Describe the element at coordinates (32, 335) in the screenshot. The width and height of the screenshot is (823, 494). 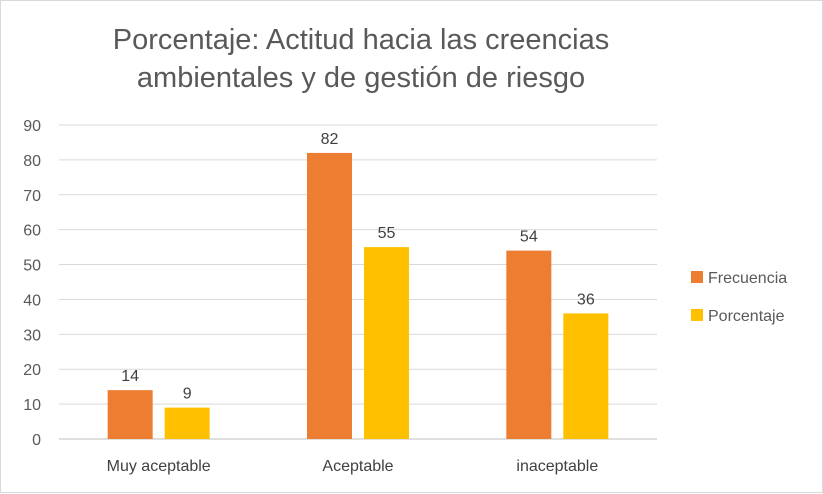
I see `y-tick-label: 30` at that location.